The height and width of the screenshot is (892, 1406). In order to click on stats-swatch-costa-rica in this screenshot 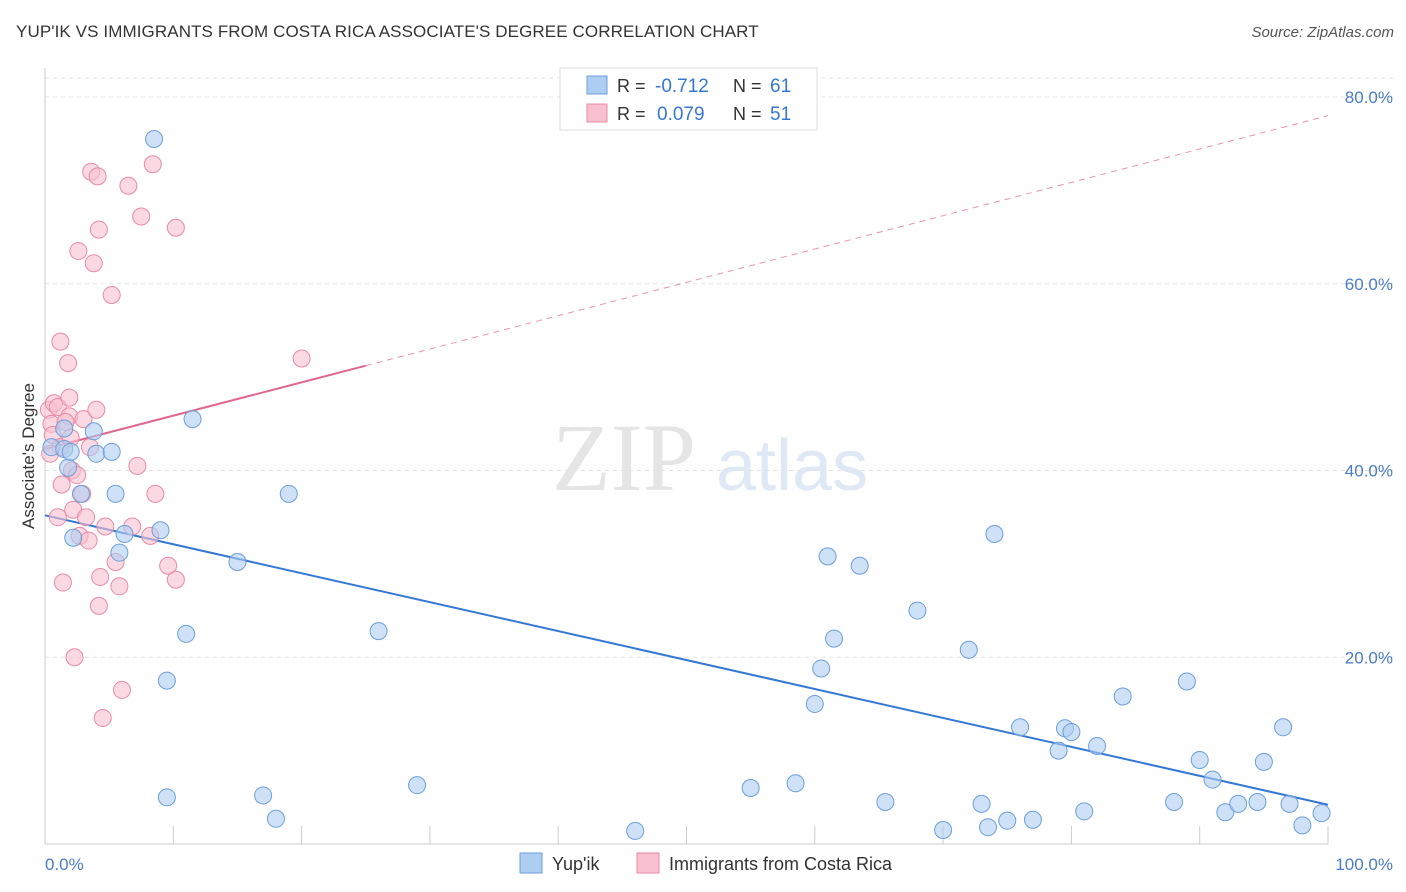, I will do `click(597, 113)`.